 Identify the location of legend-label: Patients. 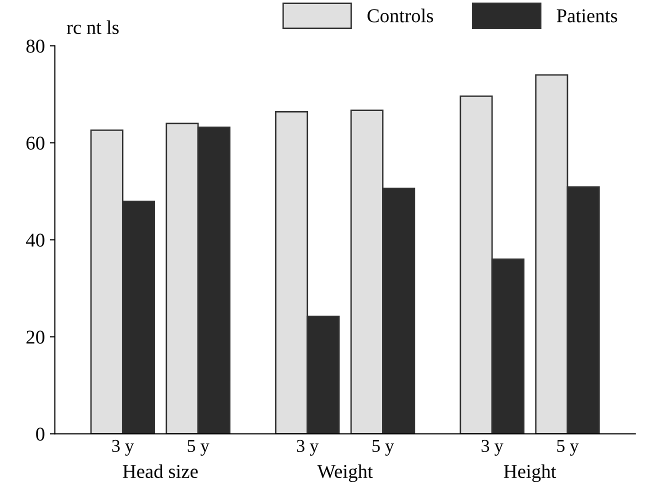
(587, 15).